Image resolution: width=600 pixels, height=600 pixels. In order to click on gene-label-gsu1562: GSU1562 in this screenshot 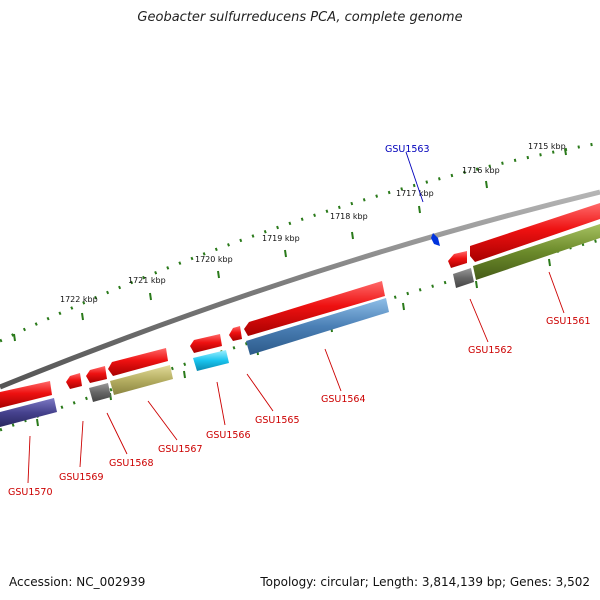, I will do `click(490, 350)`.